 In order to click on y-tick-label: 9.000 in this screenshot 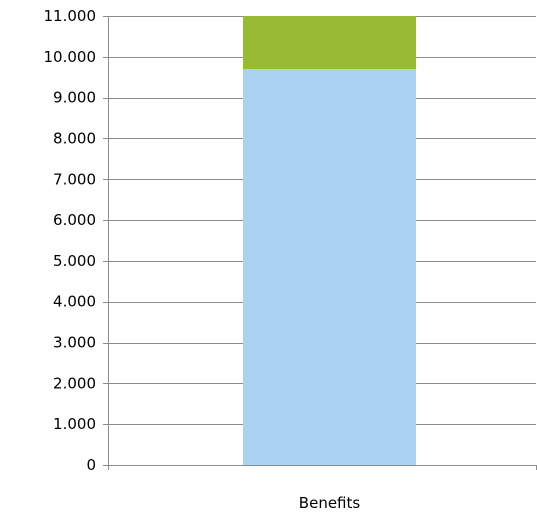, I will do `click(74, 98)`.